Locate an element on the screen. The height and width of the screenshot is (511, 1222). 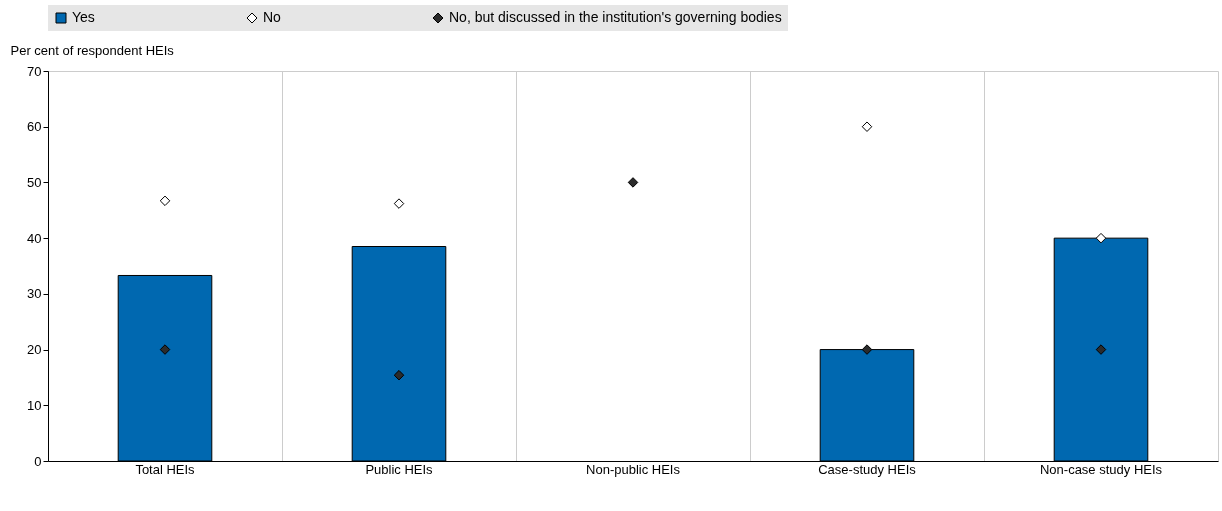
y-tick-label: 30 is located at coordinates (34, 294).